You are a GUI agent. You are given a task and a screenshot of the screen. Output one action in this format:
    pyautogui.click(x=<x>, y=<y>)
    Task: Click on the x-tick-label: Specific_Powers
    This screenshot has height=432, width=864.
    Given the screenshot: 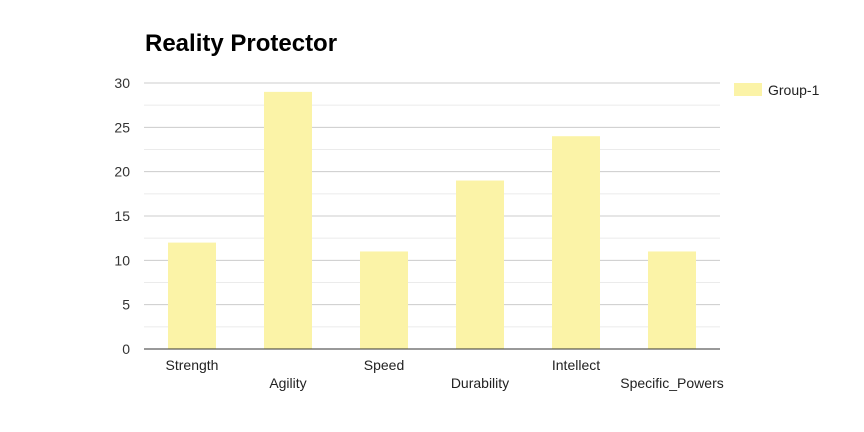 What is the action you would take?
    pyautogui.click(x=672, y=383)
    